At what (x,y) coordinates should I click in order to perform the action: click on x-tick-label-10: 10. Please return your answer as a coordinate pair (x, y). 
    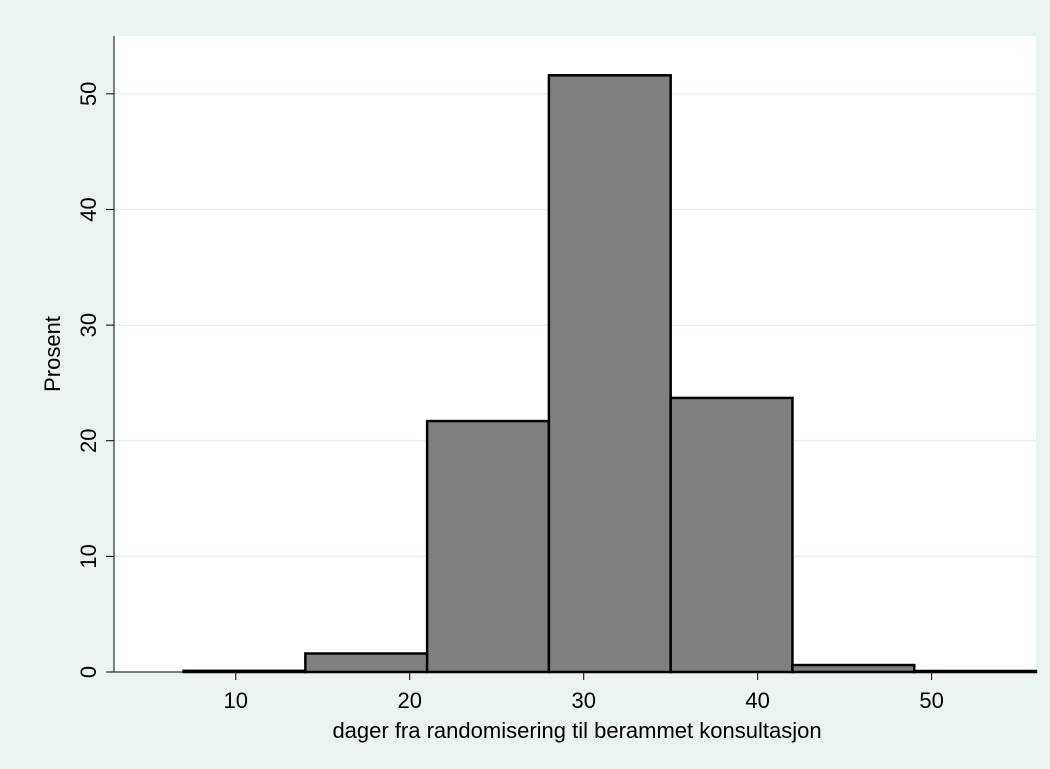
    Looking at the image, I should click on (236, 700).